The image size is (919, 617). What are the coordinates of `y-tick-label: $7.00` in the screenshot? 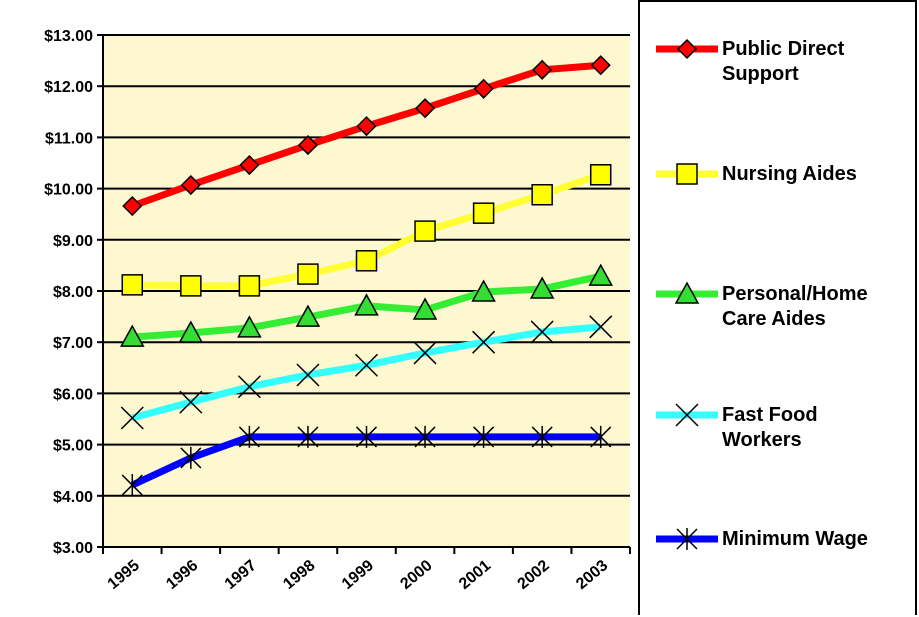 It's located at (73, 343).